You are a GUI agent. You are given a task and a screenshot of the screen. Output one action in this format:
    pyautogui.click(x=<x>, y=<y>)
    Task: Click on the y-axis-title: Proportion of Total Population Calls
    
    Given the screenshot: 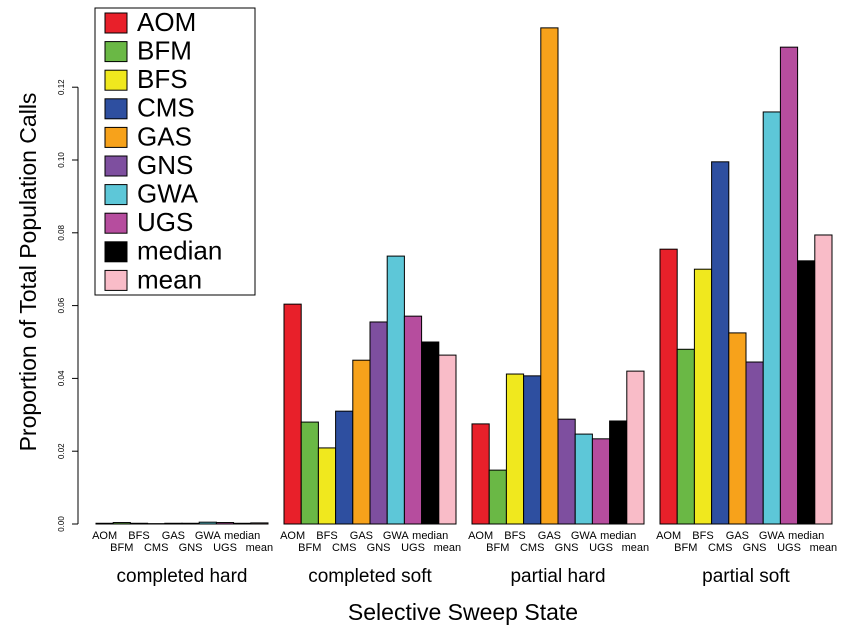 What is the action you would take?
    pyautogui.click(x=28, y=272)
    